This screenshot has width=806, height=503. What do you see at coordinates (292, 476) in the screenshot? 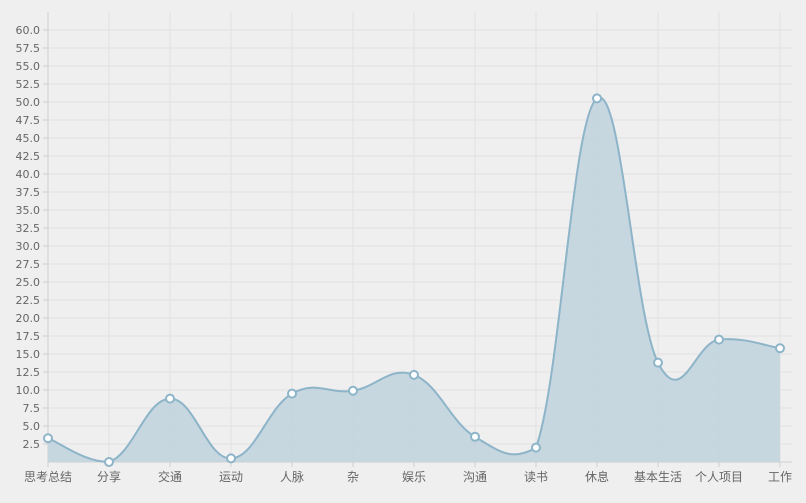
I see `x-tick-label: 人脉` at bounding box center [292, 476].